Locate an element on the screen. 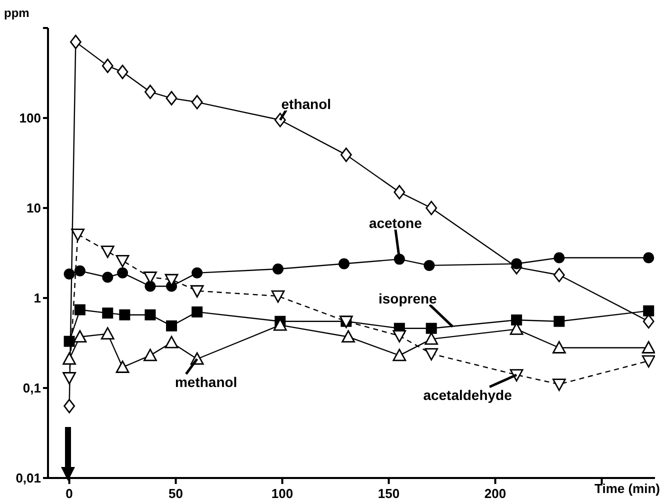 This screenshot has height=501, width=662. y-tick-label: 0,1 is located at coordinates (31, 388).